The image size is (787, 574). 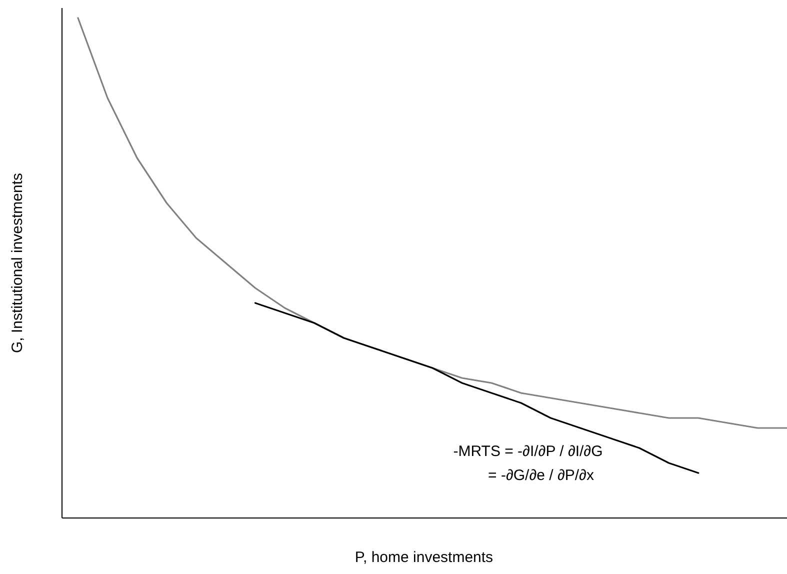 I want to click on y-axis-title: G, Institutional investments, so click(x=17, y=263).